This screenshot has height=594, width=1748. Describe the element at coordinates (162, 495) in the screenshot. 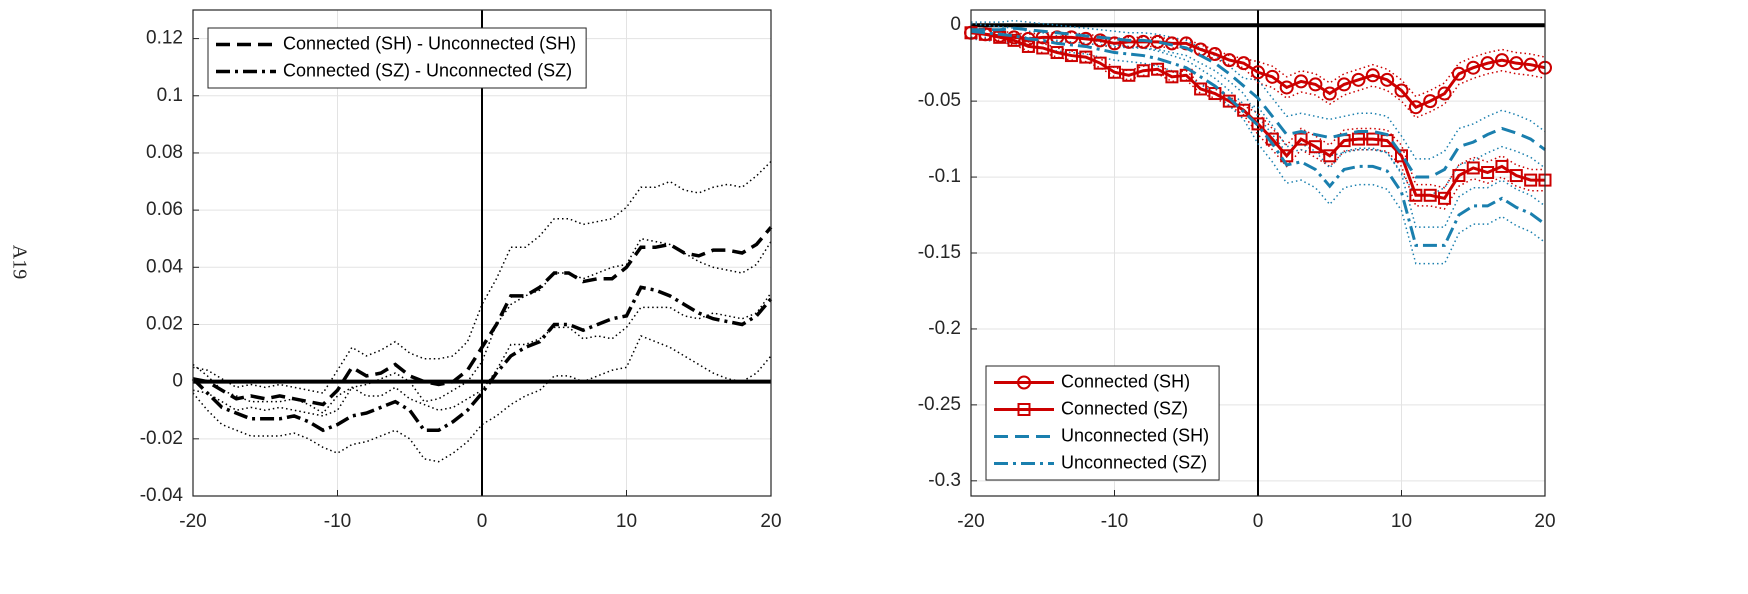

I see `y-tick-label: -0.04` at that location.